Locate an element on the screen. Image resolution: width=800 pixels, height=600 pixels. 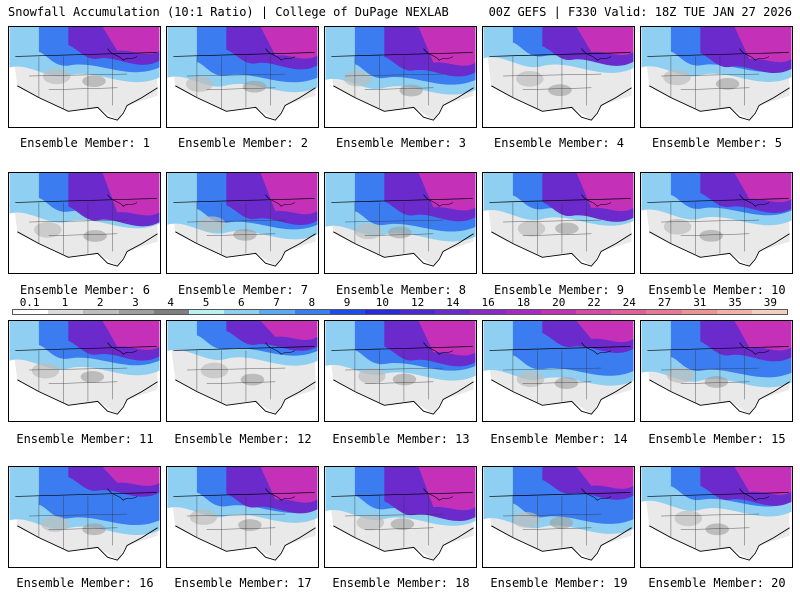
legend-tick-label: 27 is located at coordinates (664, 302).